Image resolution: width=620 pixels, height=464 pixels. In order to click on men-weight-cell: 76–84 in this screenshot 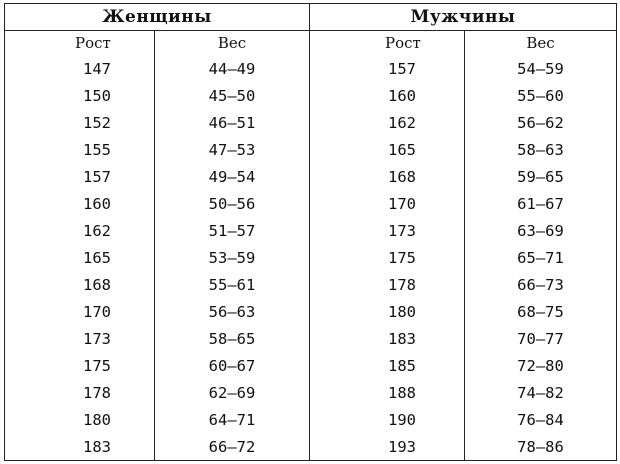, I will do `click(540, 419)`.